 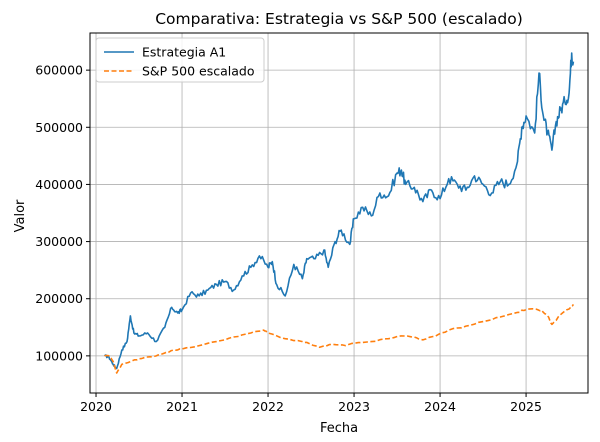 I want to click on y-tick-label: 200000, so click(x=59, y=298).